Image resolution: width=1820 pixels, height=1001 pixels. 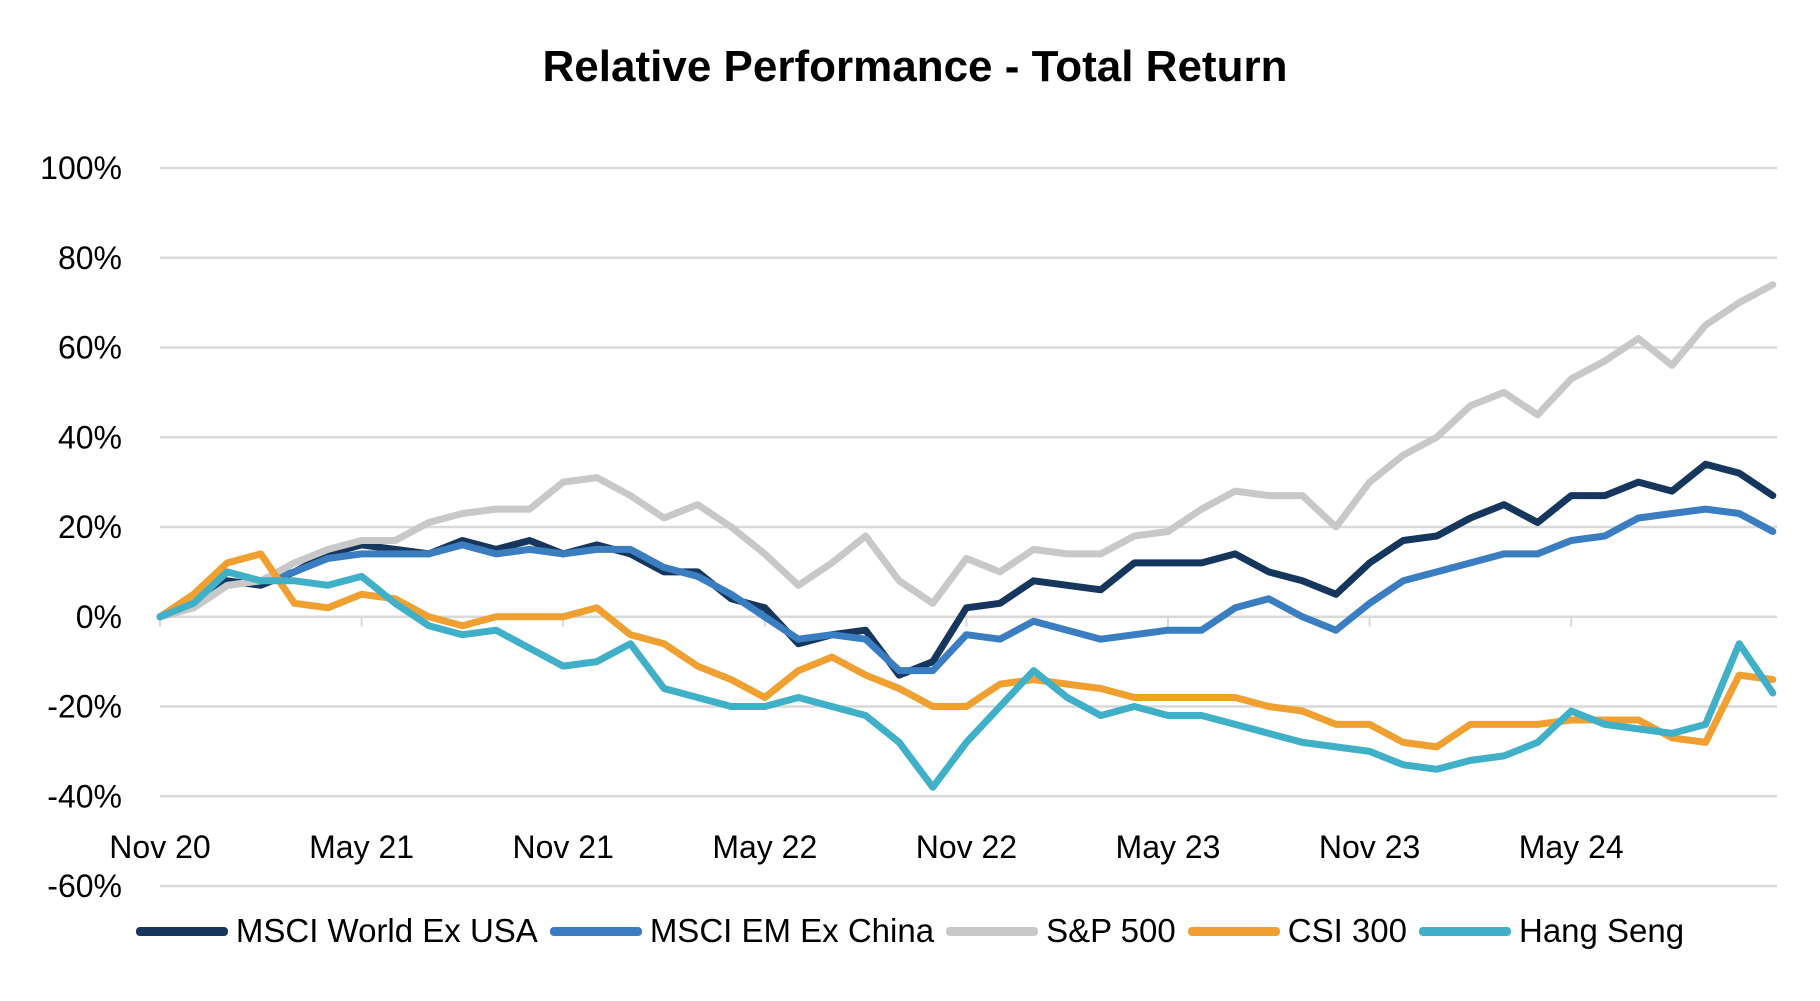 What do you see at coordinates (1111, 930) in the screenshot?
I see `legend-label: S&P 500` at bounding box center [1111, 930].